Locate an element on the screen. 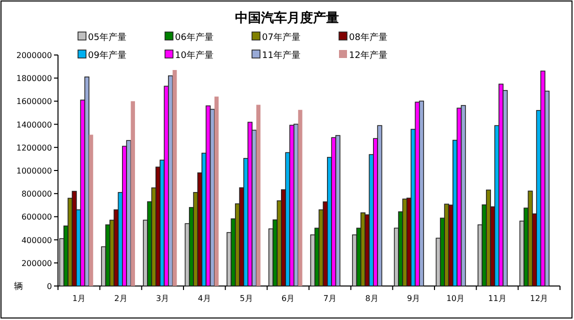 The width and height of the screenshot is (574, 320). x-tick-label: 10月 is located at coordinates (455, 298).